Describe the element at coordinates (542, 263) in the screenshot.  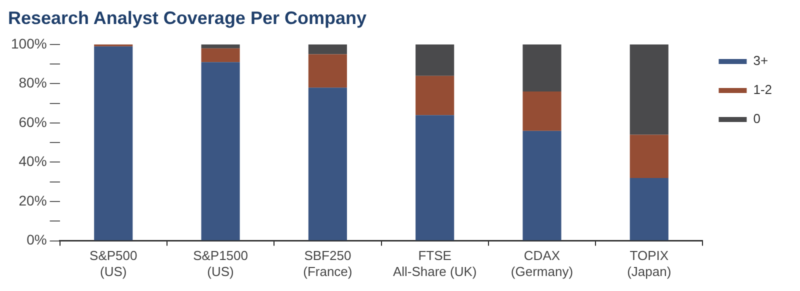
I see `x-tick-label: CDAX (Germany)` at that location.